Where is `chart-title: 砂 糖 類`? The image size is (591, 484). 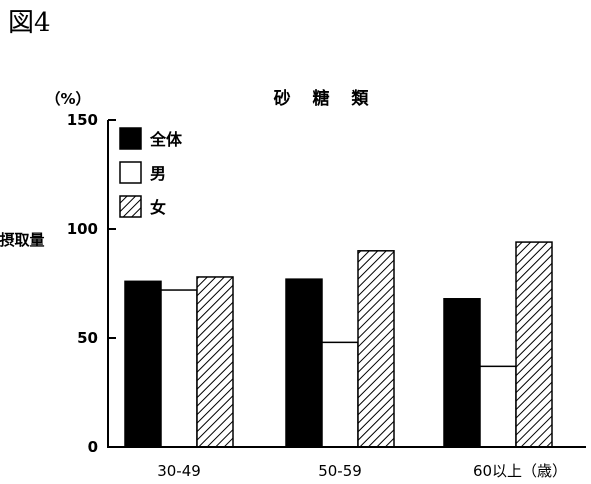
chart-title: 砂 糖 類 is located at coordinates (325, 98).